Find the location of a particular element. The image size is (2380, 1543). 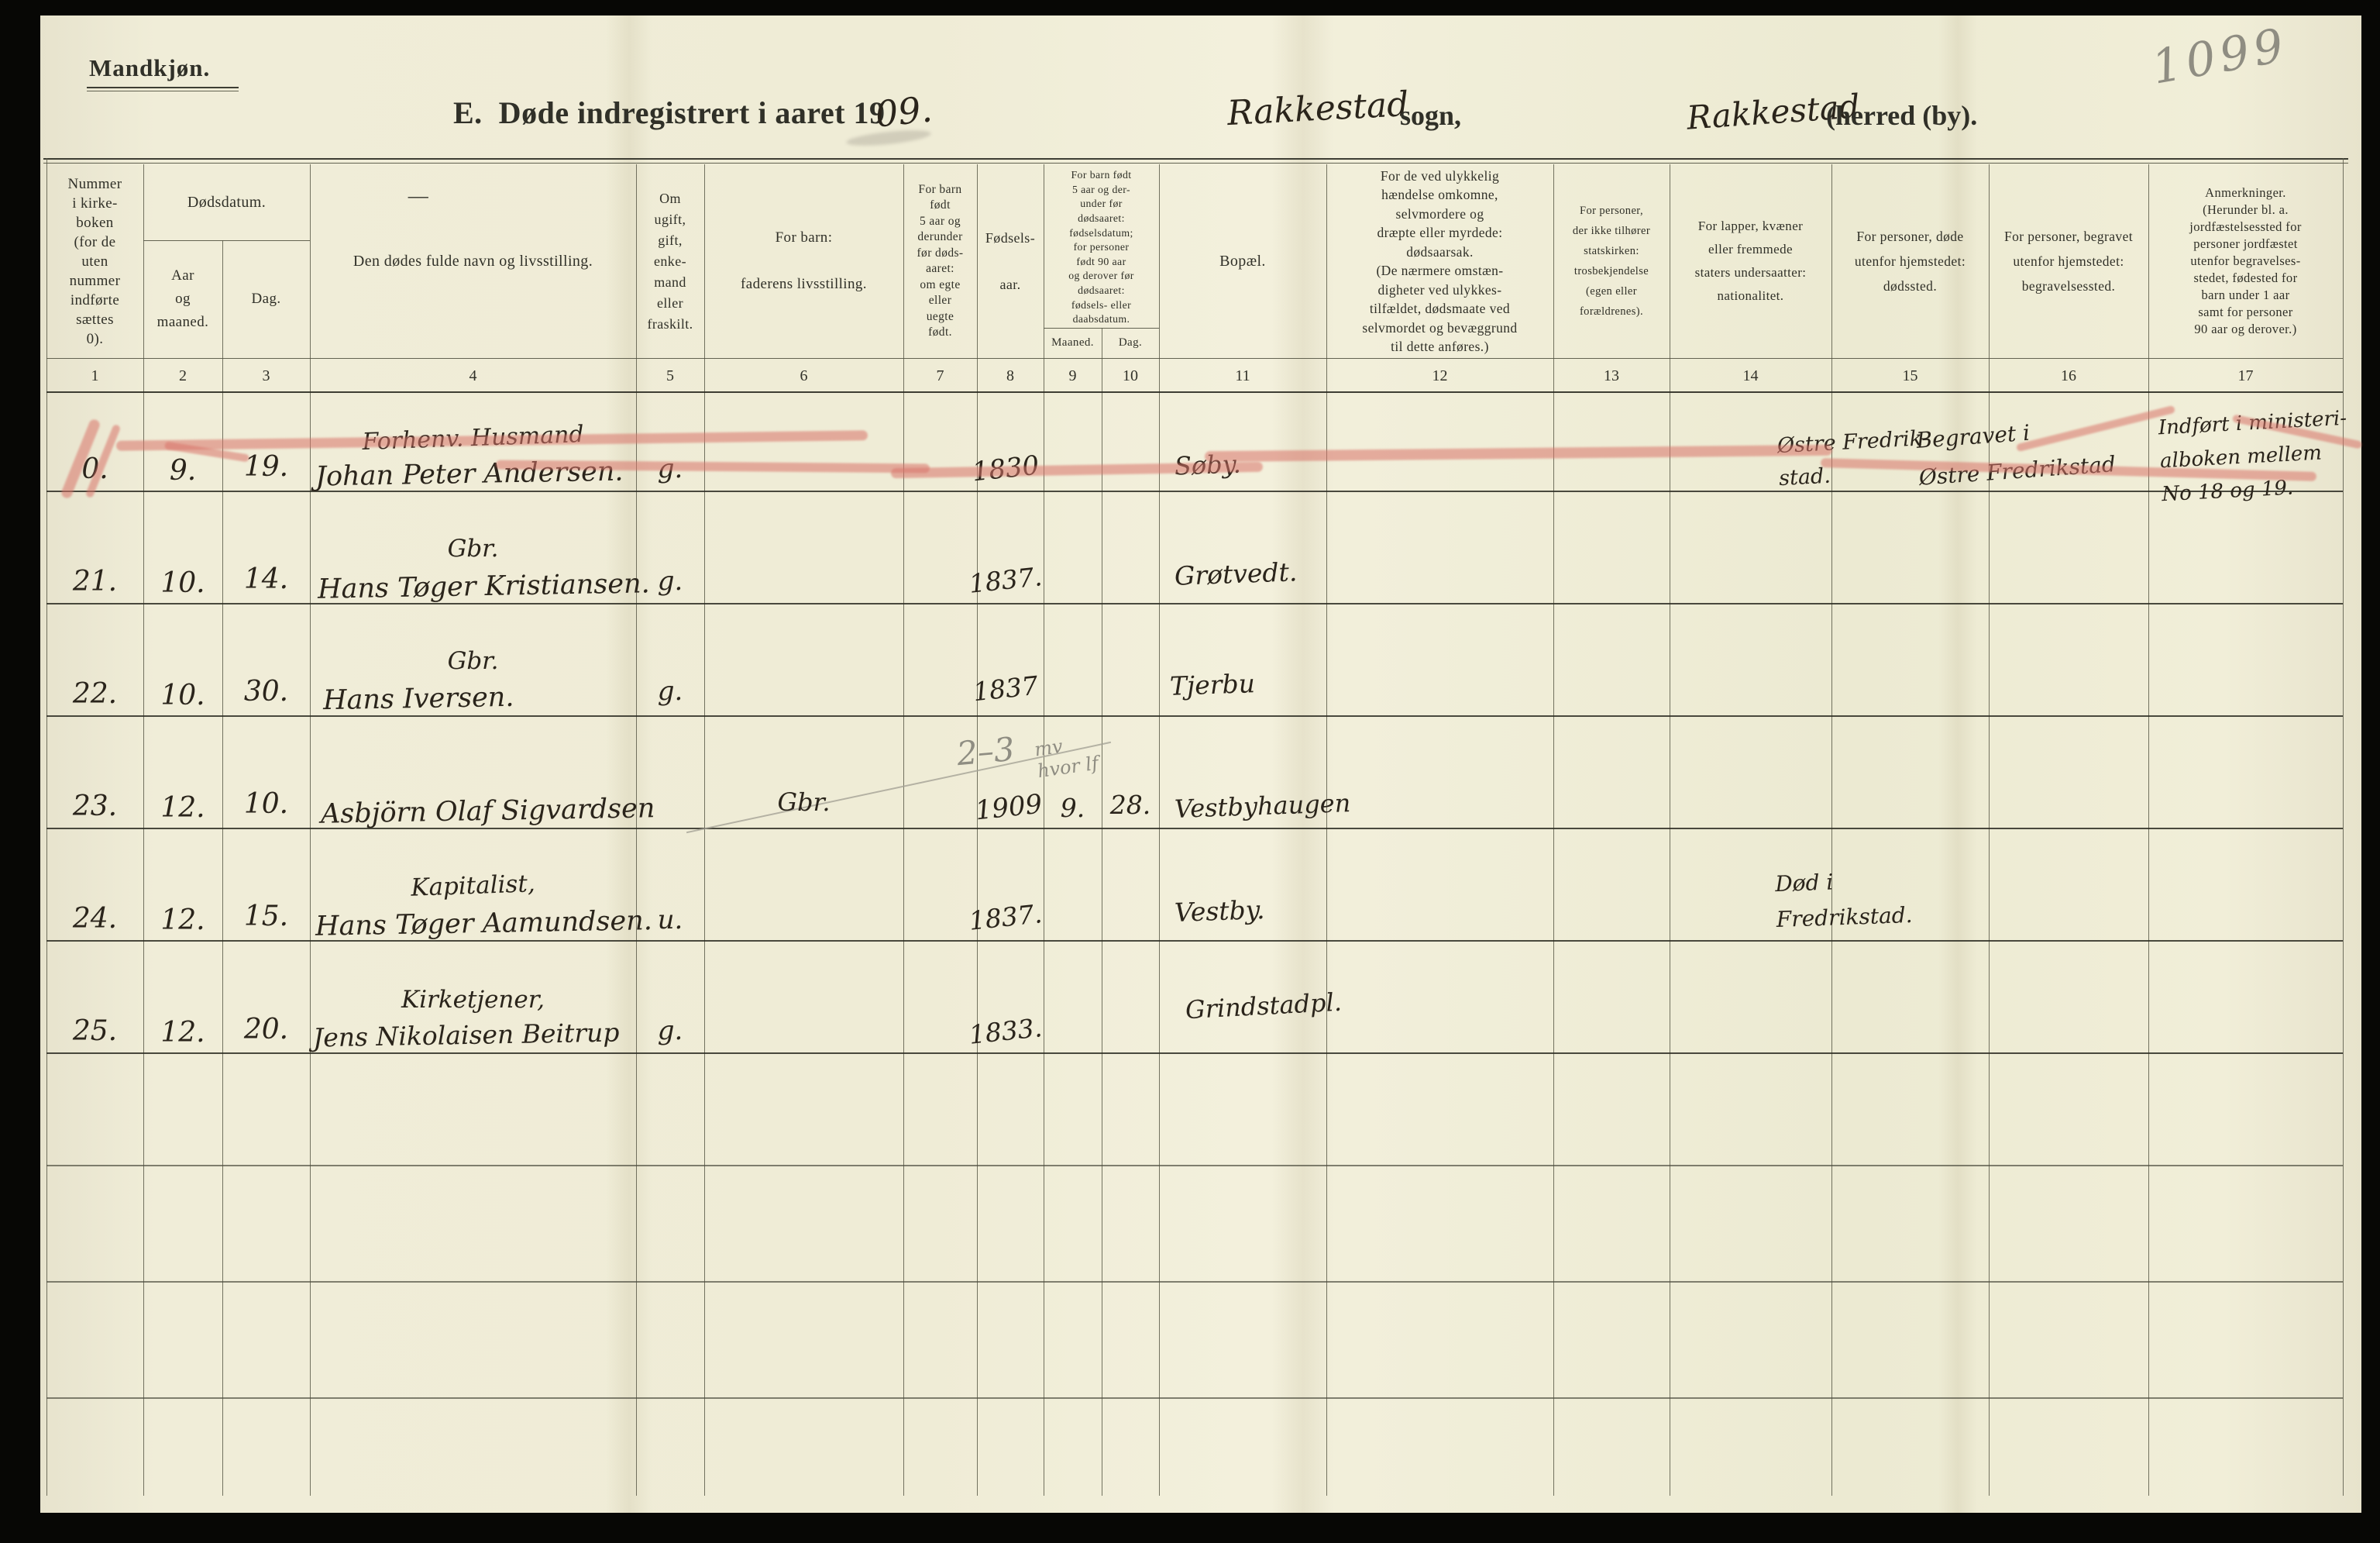

birthdate-split-rule is located at coordinates (1102, 328).